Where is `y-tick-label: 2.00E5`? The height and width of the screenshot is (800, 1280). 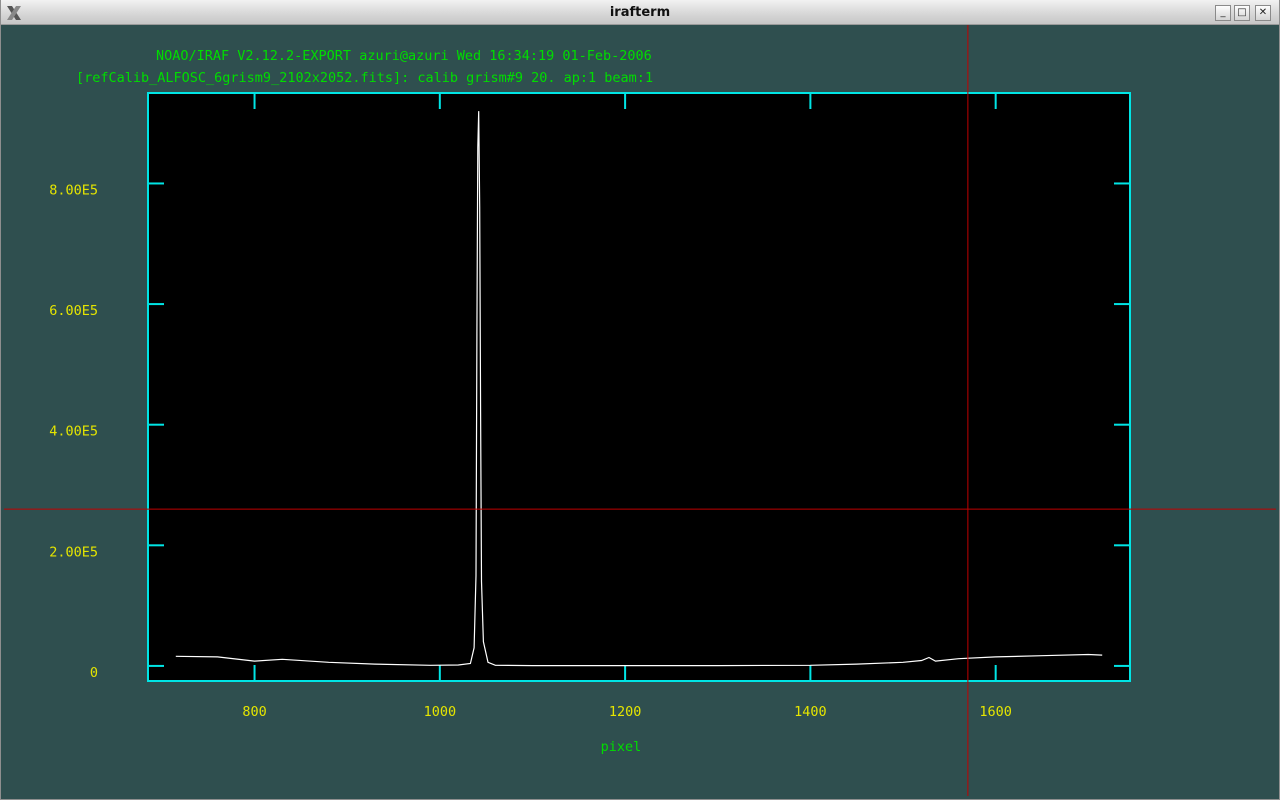 y-tick-label: 2.00E5 is located at coordinates (73, 552).